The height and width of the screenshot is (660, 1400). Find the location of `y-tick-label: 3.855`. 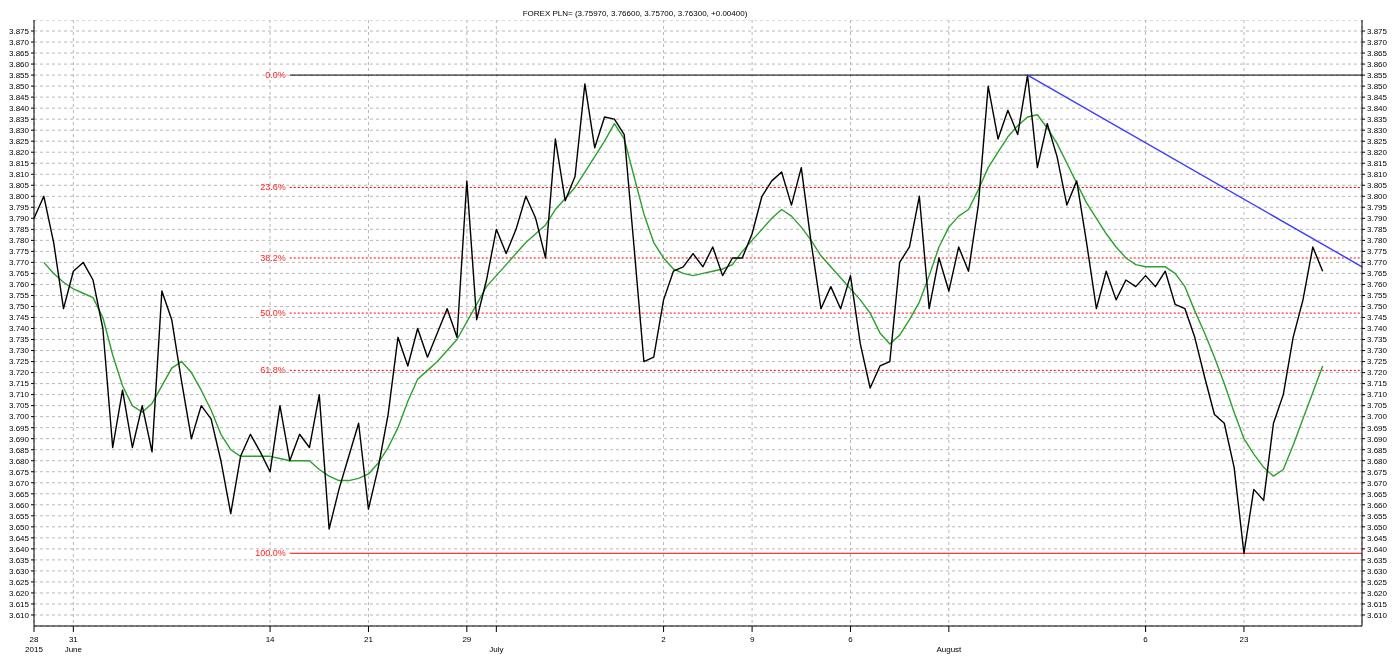

y-tick-label: 3.855 is located at coordinates (19, 75).